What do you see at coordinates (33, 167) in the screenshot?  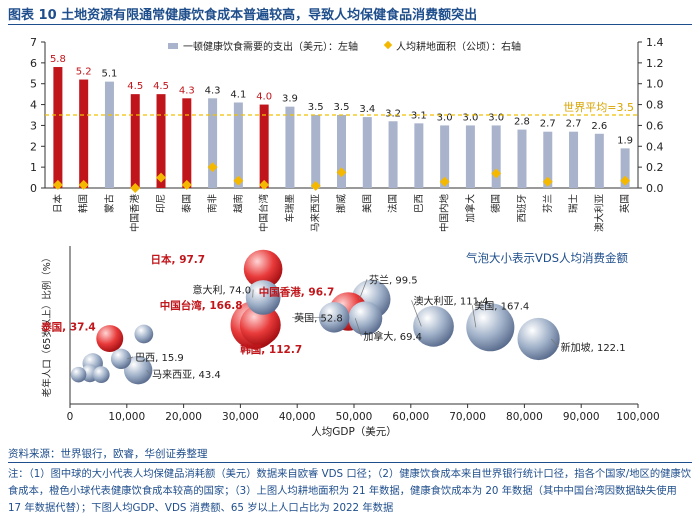 I see `left-tick-label: 1` at bounding box center [33, 167].